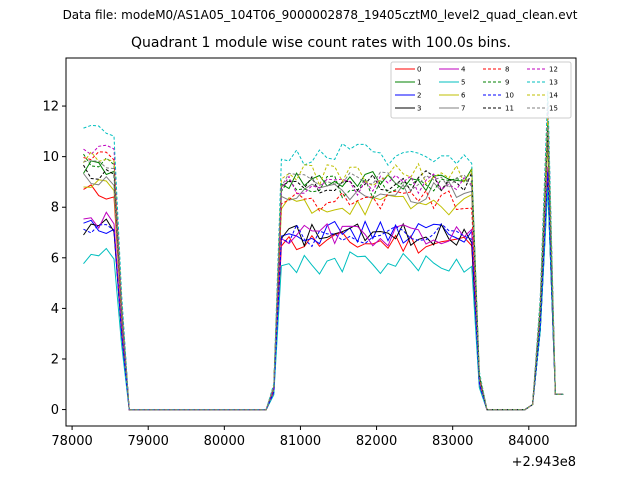 The image size is (640, 480). What do you see at coordinates (509, 96) in the screenshot?
I see `legend-label: 10` at bounding box center [509, 96].